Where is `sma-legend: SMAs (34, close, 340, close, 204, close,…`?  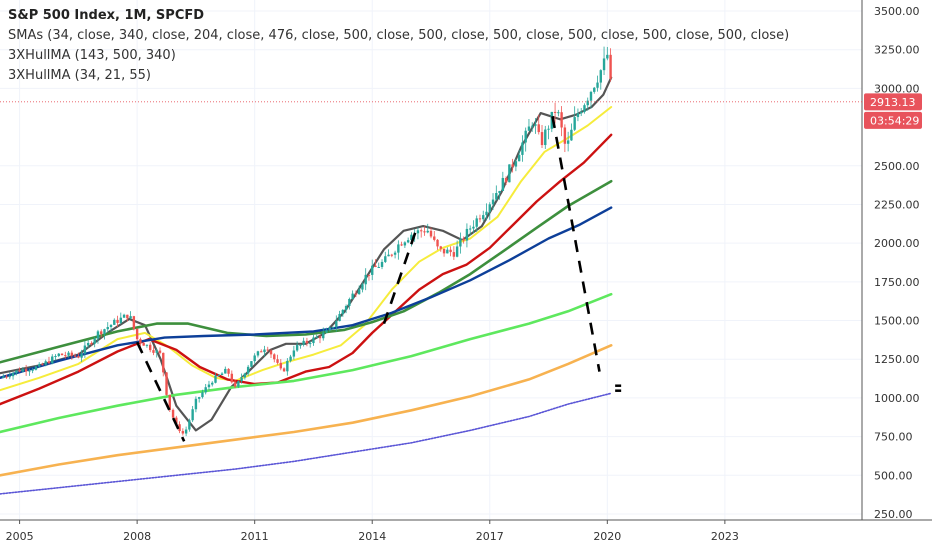
sma-legend: SMAs (34, close, 340, close, 204, close,… is located at coordinates (399, 35).